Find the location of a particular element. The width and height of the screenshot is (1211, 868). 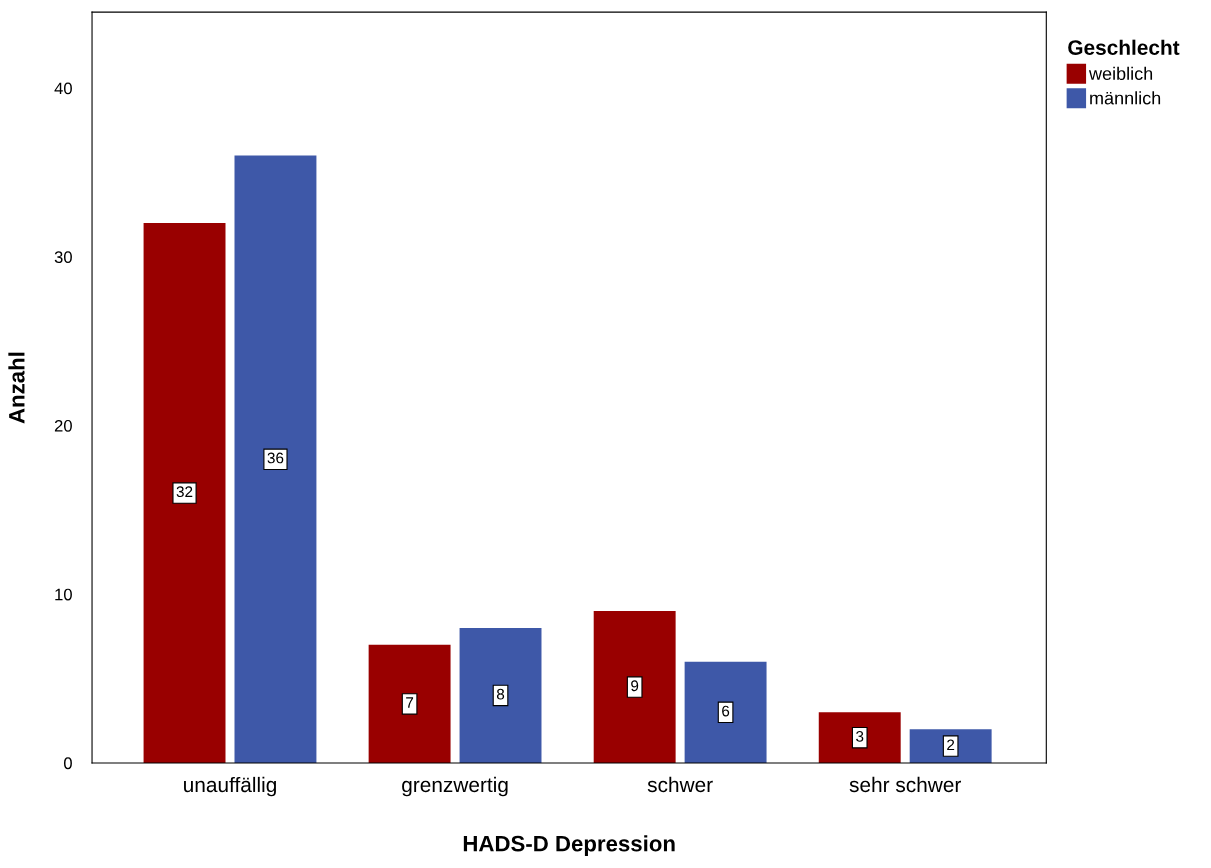

data-label: 8 is located at coordinates (500, 694).